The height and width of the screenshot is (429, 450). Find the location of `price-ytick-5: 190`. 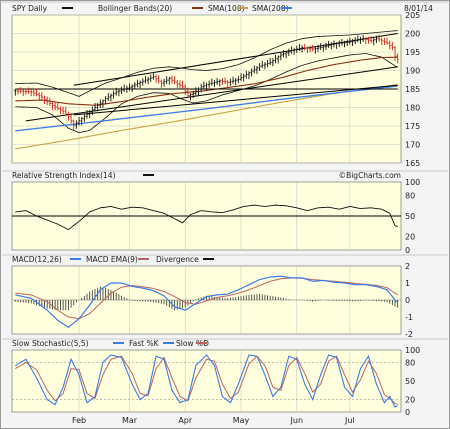

price-ytick-5: 190 is located at coordinates (412, 71).